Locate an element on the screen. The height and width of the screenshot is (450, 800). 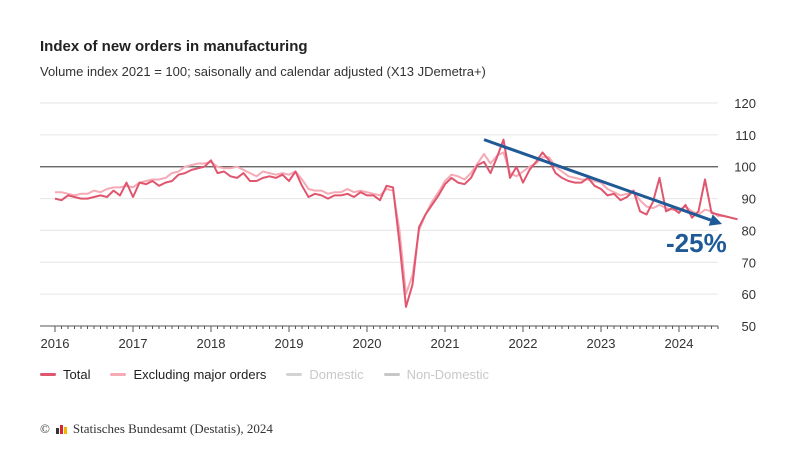
x-axis: 2016 2017 2018 2019 2020 2021 2022 2023 2024 is located at coordinates (380, 338).